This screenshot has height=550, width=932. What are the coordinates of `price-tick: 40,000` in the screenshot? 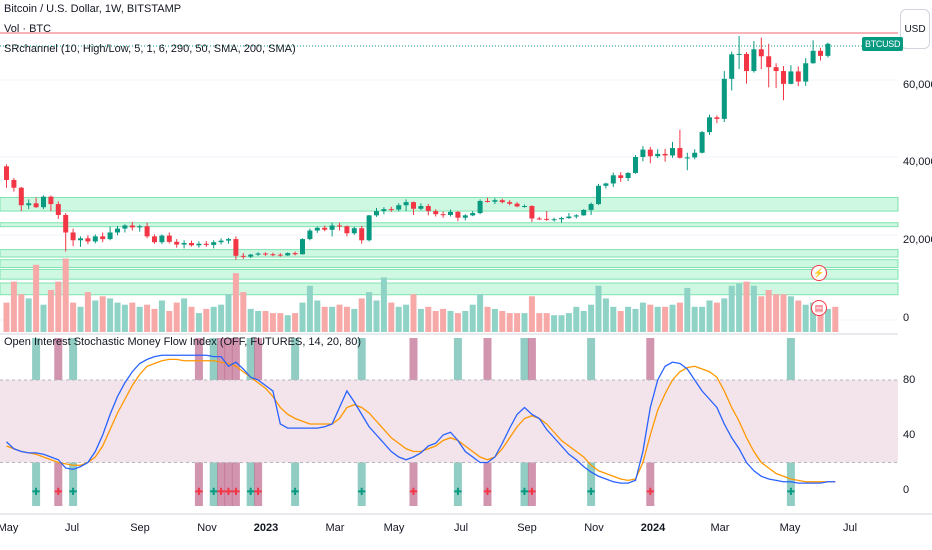 It's located at (917, 162).